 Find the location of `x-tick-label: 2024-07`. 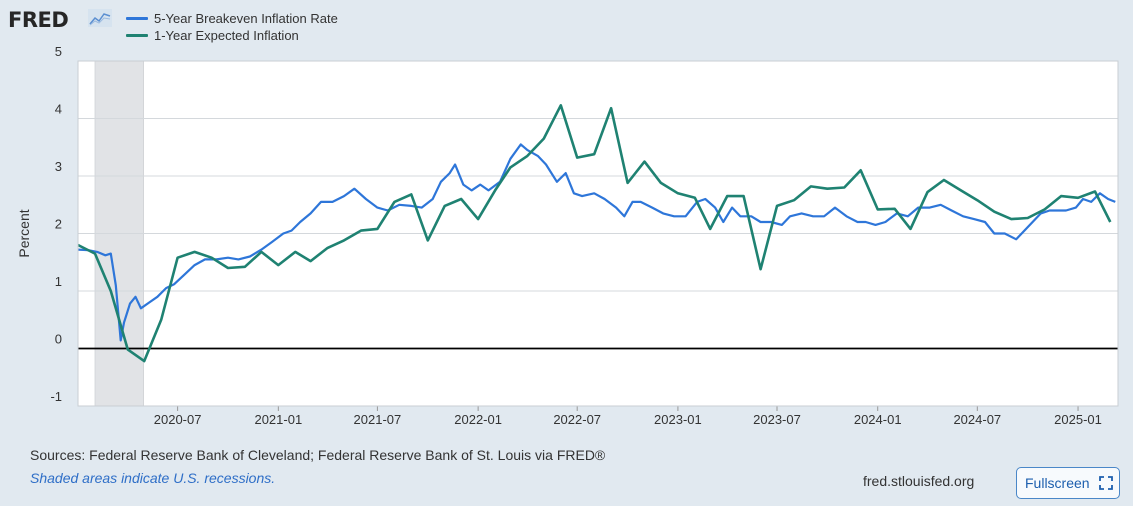

x-tick-label: 2024-07 is located at coordinates (977, 419).